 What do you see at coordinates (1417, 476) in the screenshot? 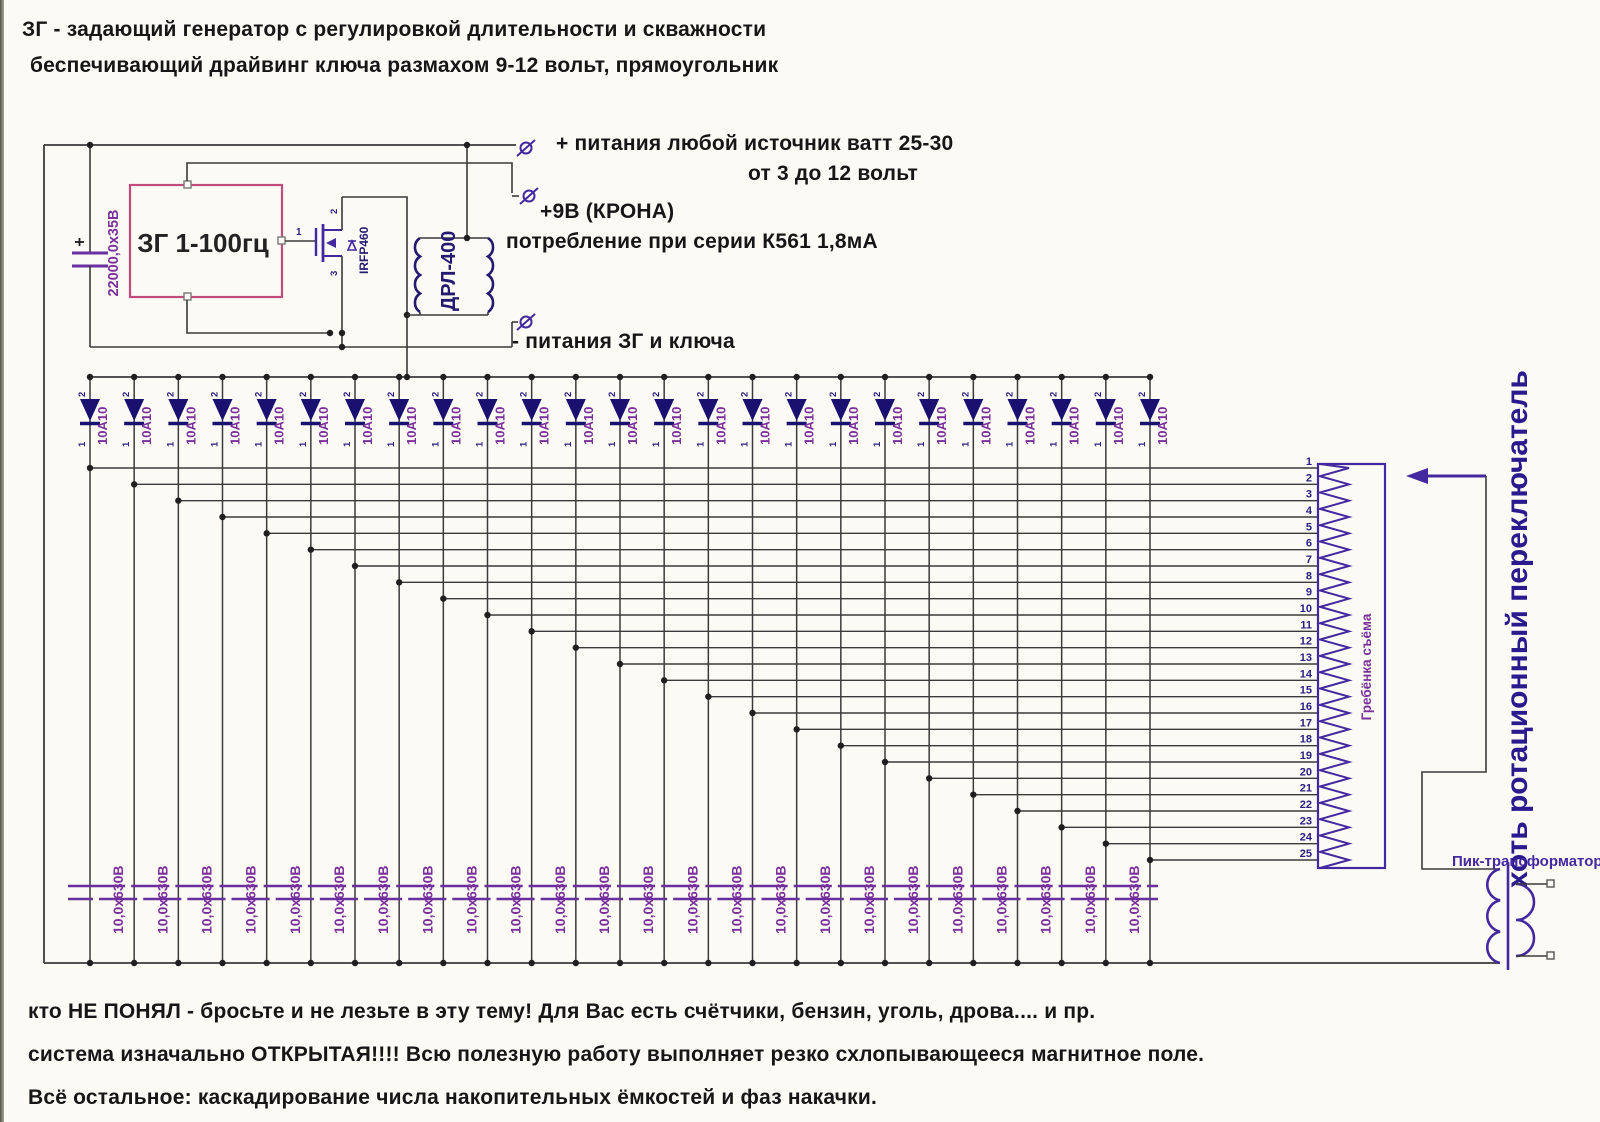
I see `switch-arrow-icon` at bounding box center [1417, 476].